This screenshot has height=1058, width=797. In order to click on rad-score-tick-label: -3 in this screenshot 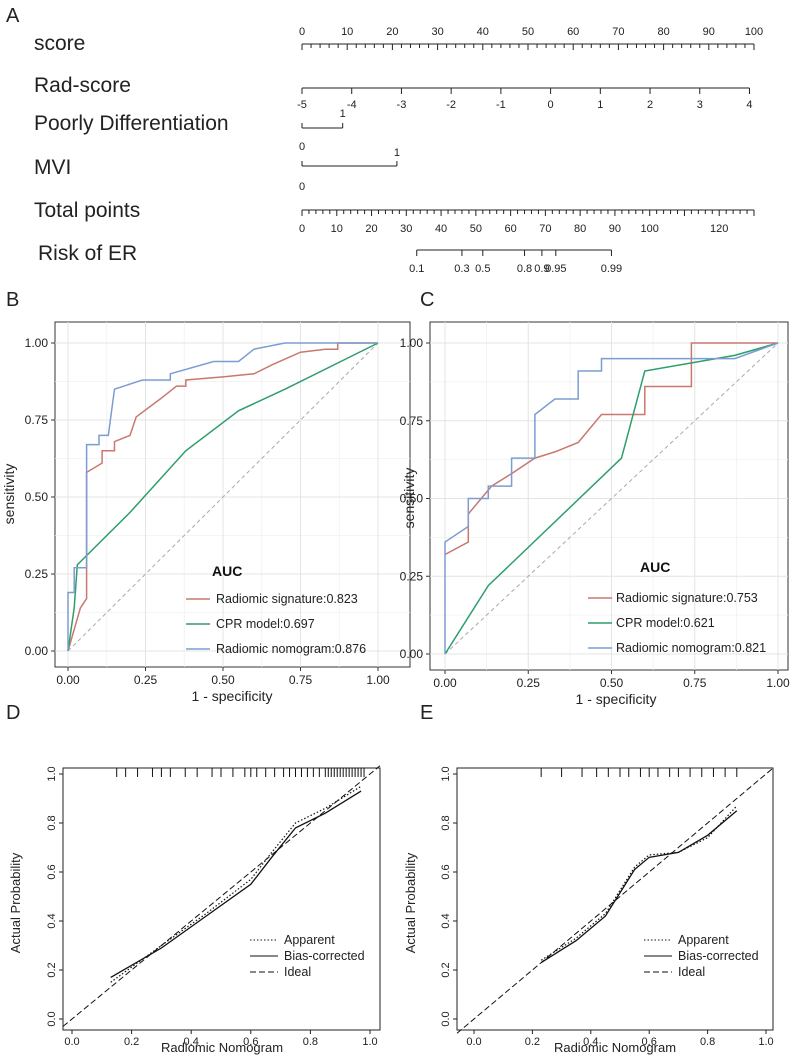, I will do `click(402, 105)`.